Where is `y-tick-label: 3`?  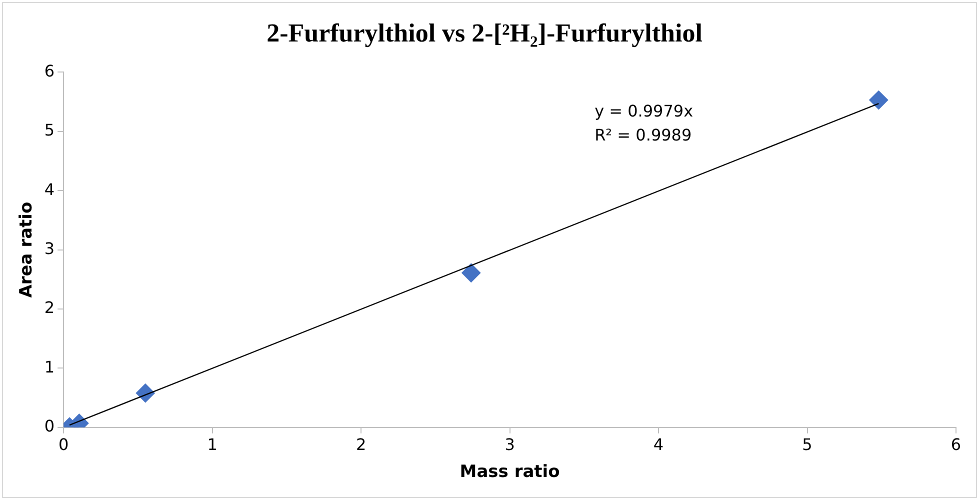
y-tick-label: 3 is located at coordinates (49, 248).